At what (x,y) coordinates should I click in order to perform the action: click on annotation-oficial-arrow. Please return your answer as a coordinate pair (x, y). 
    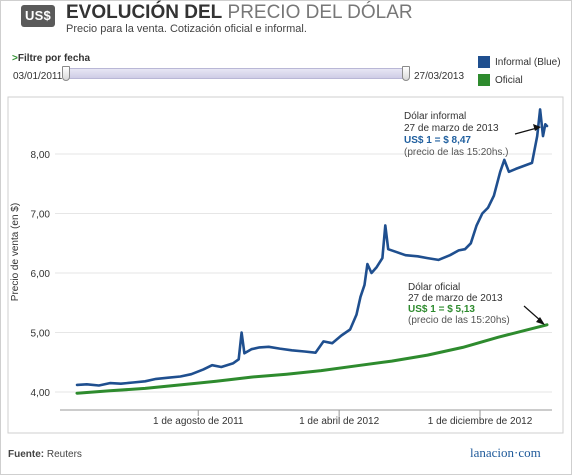
    Looking at the image, I should click on (532, 313).